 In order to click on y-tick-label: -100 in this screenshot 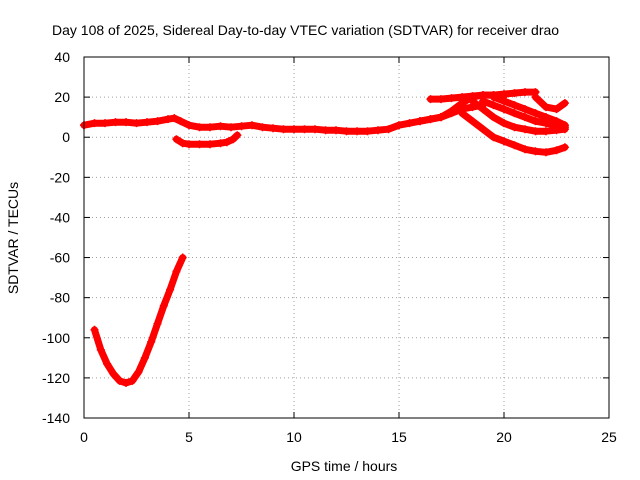, I will do `click(56, 338)`.